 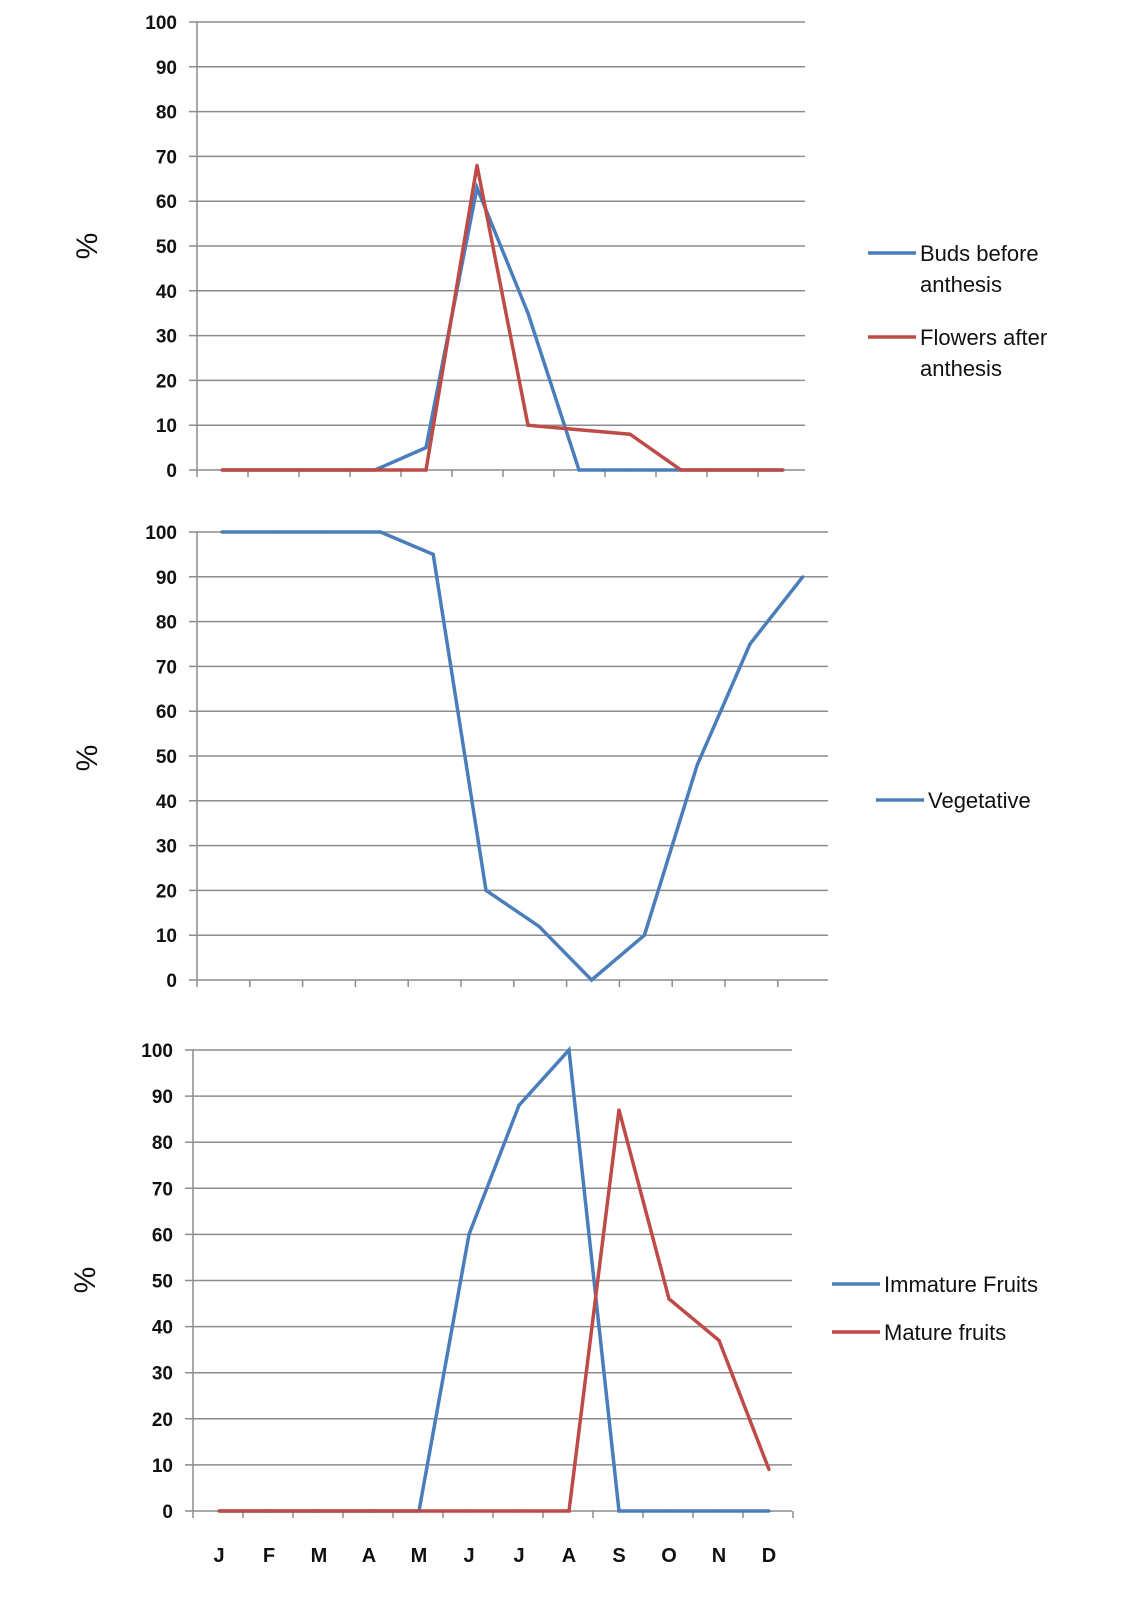 What do you see at coordinates (87, 246) in the screenshot?
I see `y-axis-label-1: %` at bounding box center [87, 246].